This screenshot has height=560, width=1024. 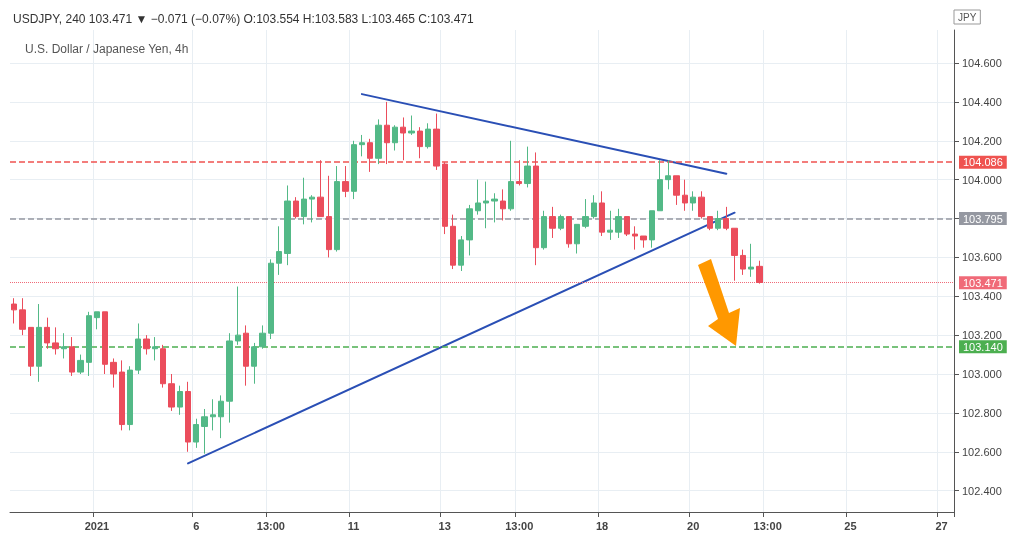 I want to click on y-tick-label: 102.400, so click(x=982, y=490).